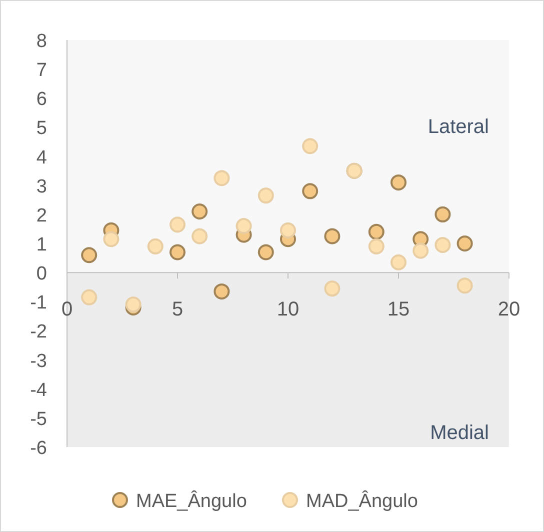 The image size is (544, 532). Describe the element at coordinates (41, 274) in the screenshot. I see `y-tick-label: 0` at that location.